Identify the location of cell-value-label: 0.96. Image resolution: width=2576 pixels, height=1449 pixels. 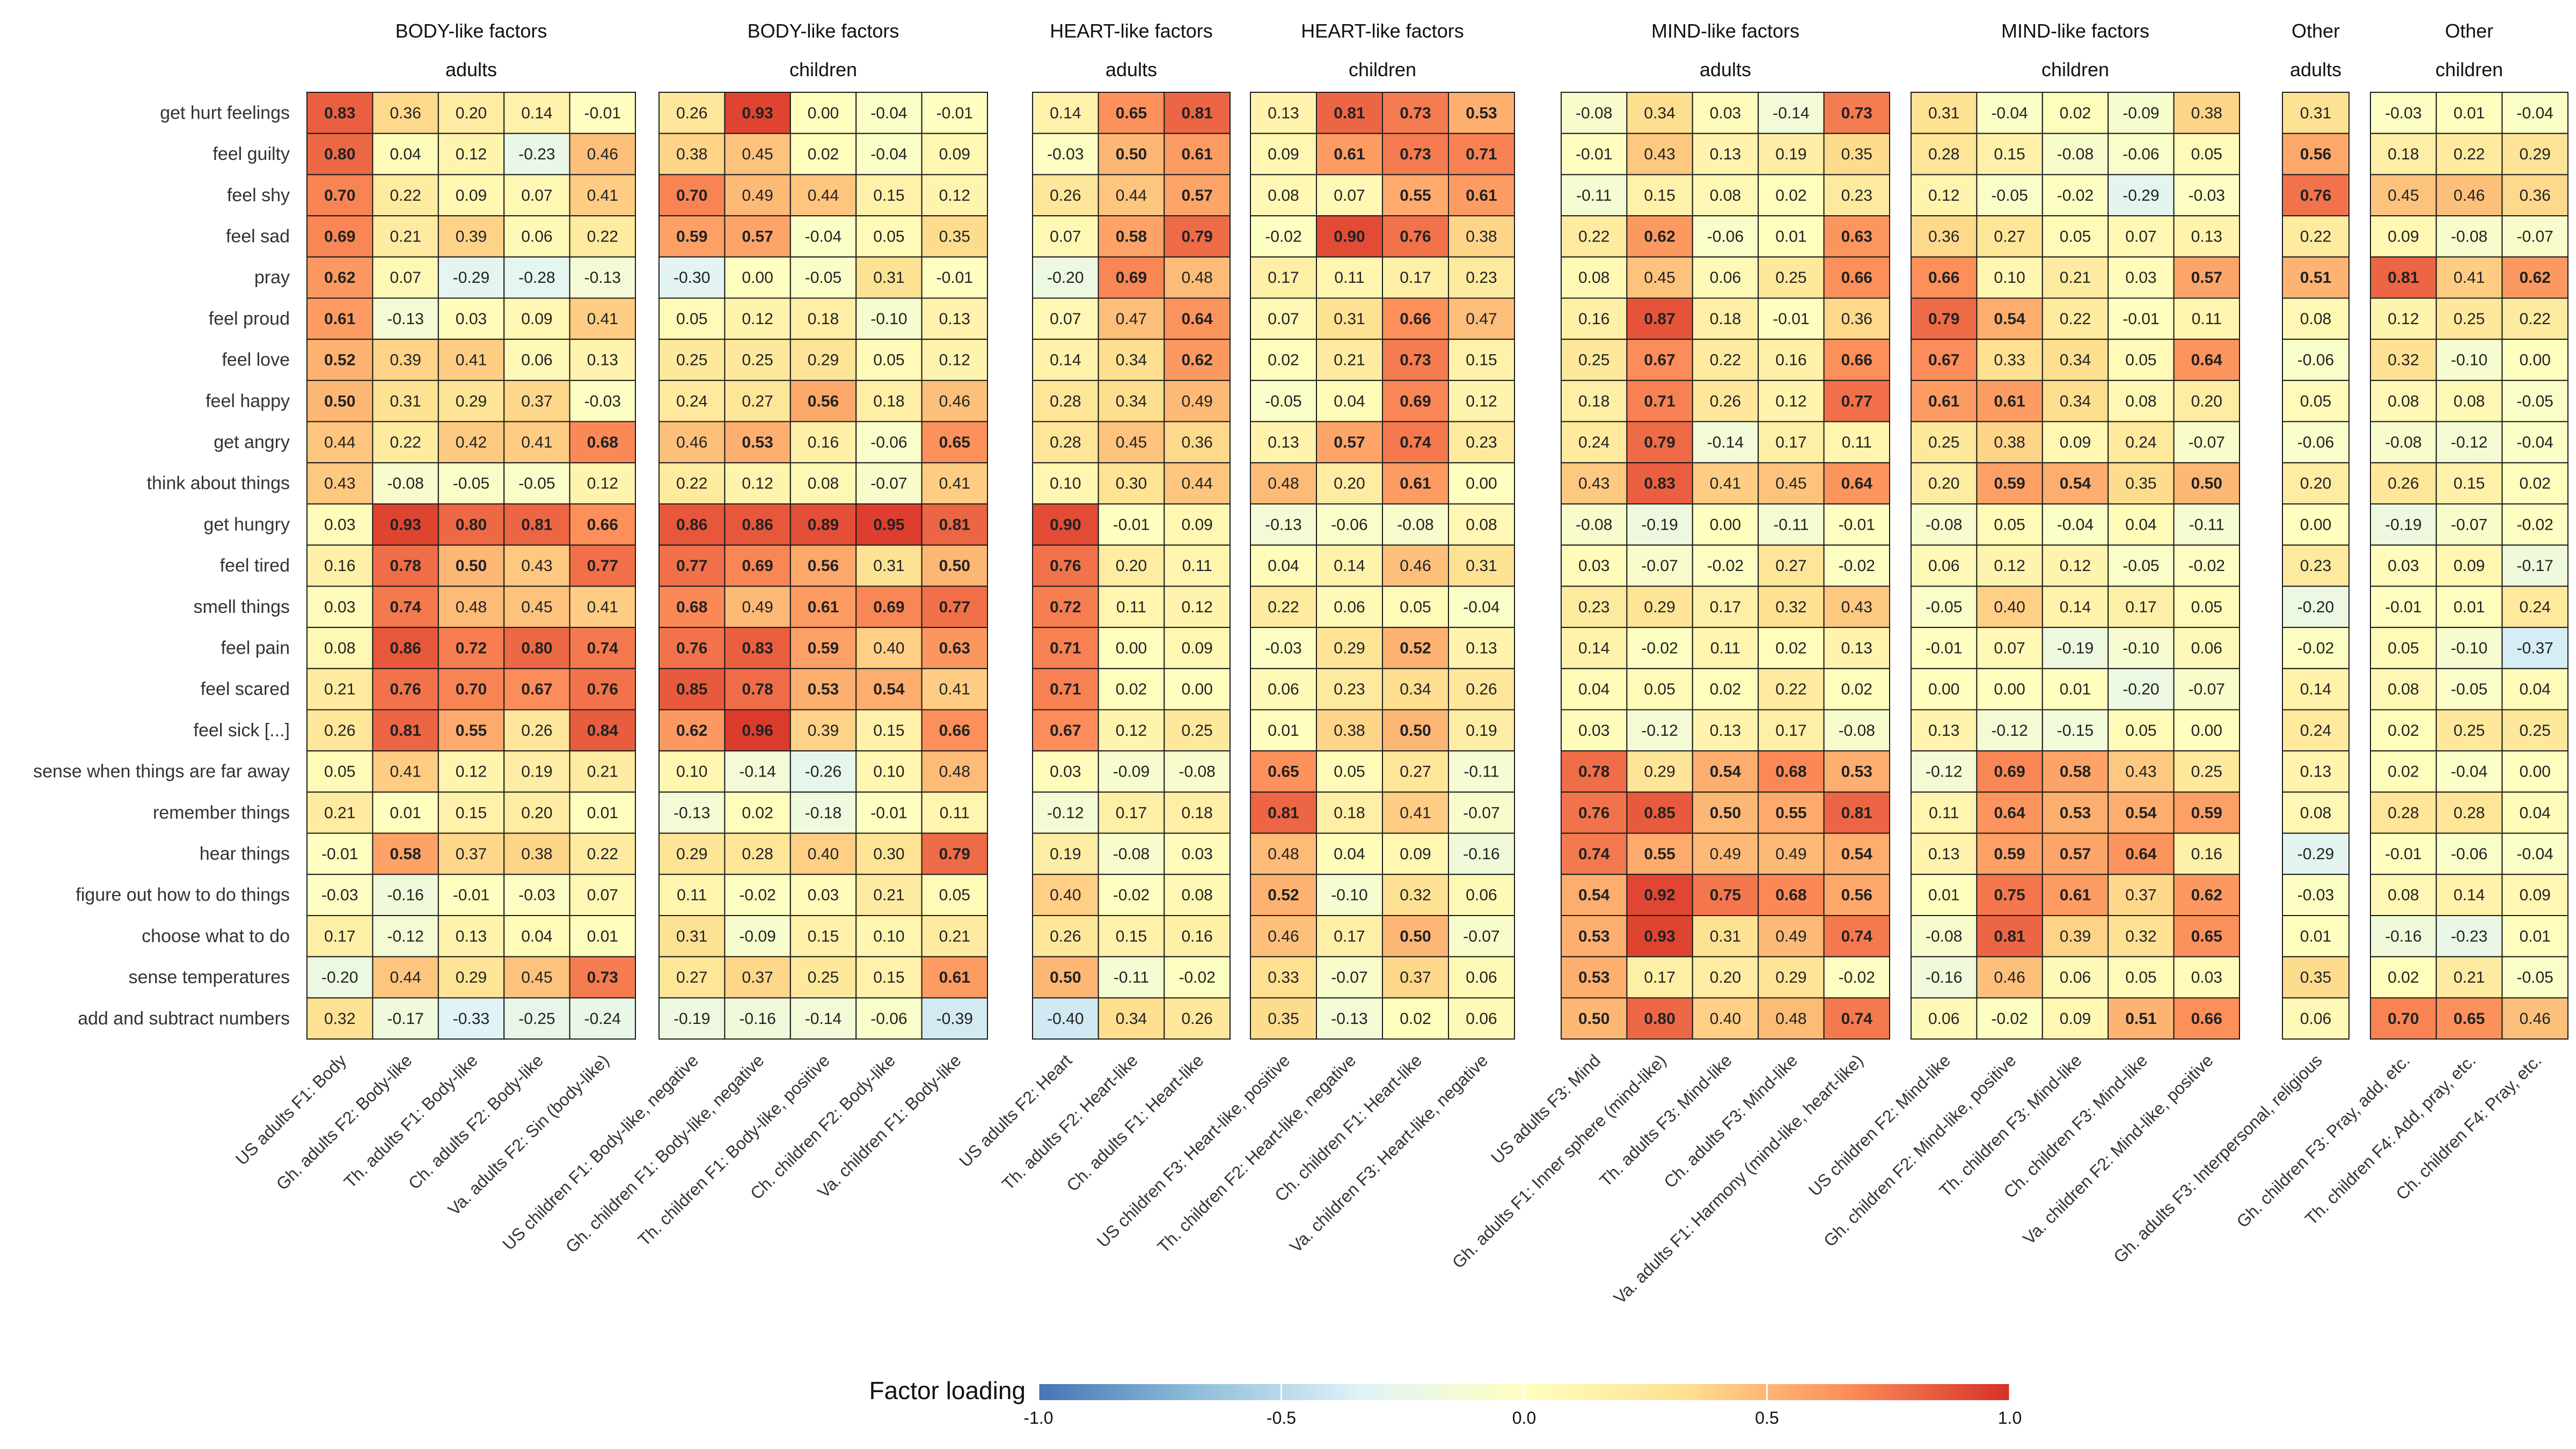
(757, 731).